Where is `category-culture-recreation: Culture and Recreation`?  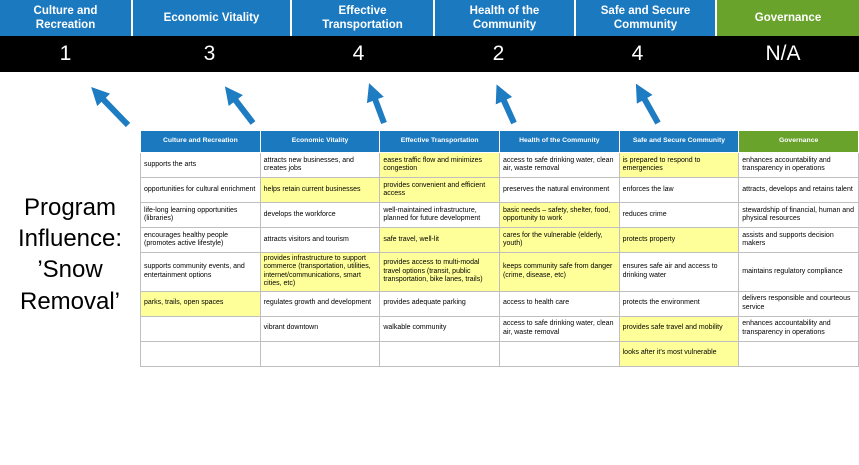 category-culture-recreation: Culture and Recreation is located at coordinates (65, 18).